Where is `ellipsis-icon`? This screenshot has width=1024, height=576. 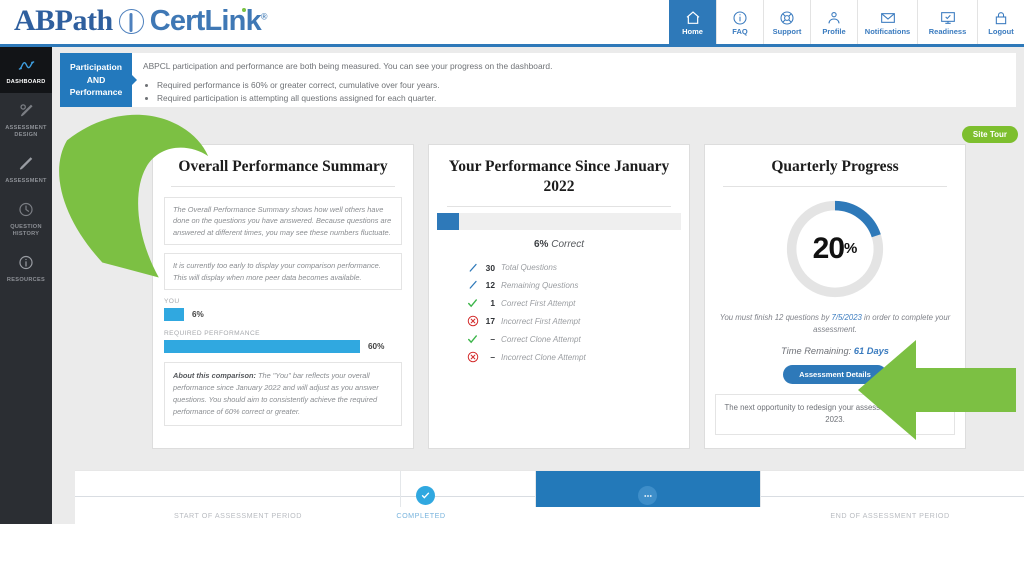 ellipsis-icon is located at coordinates (647, 495).